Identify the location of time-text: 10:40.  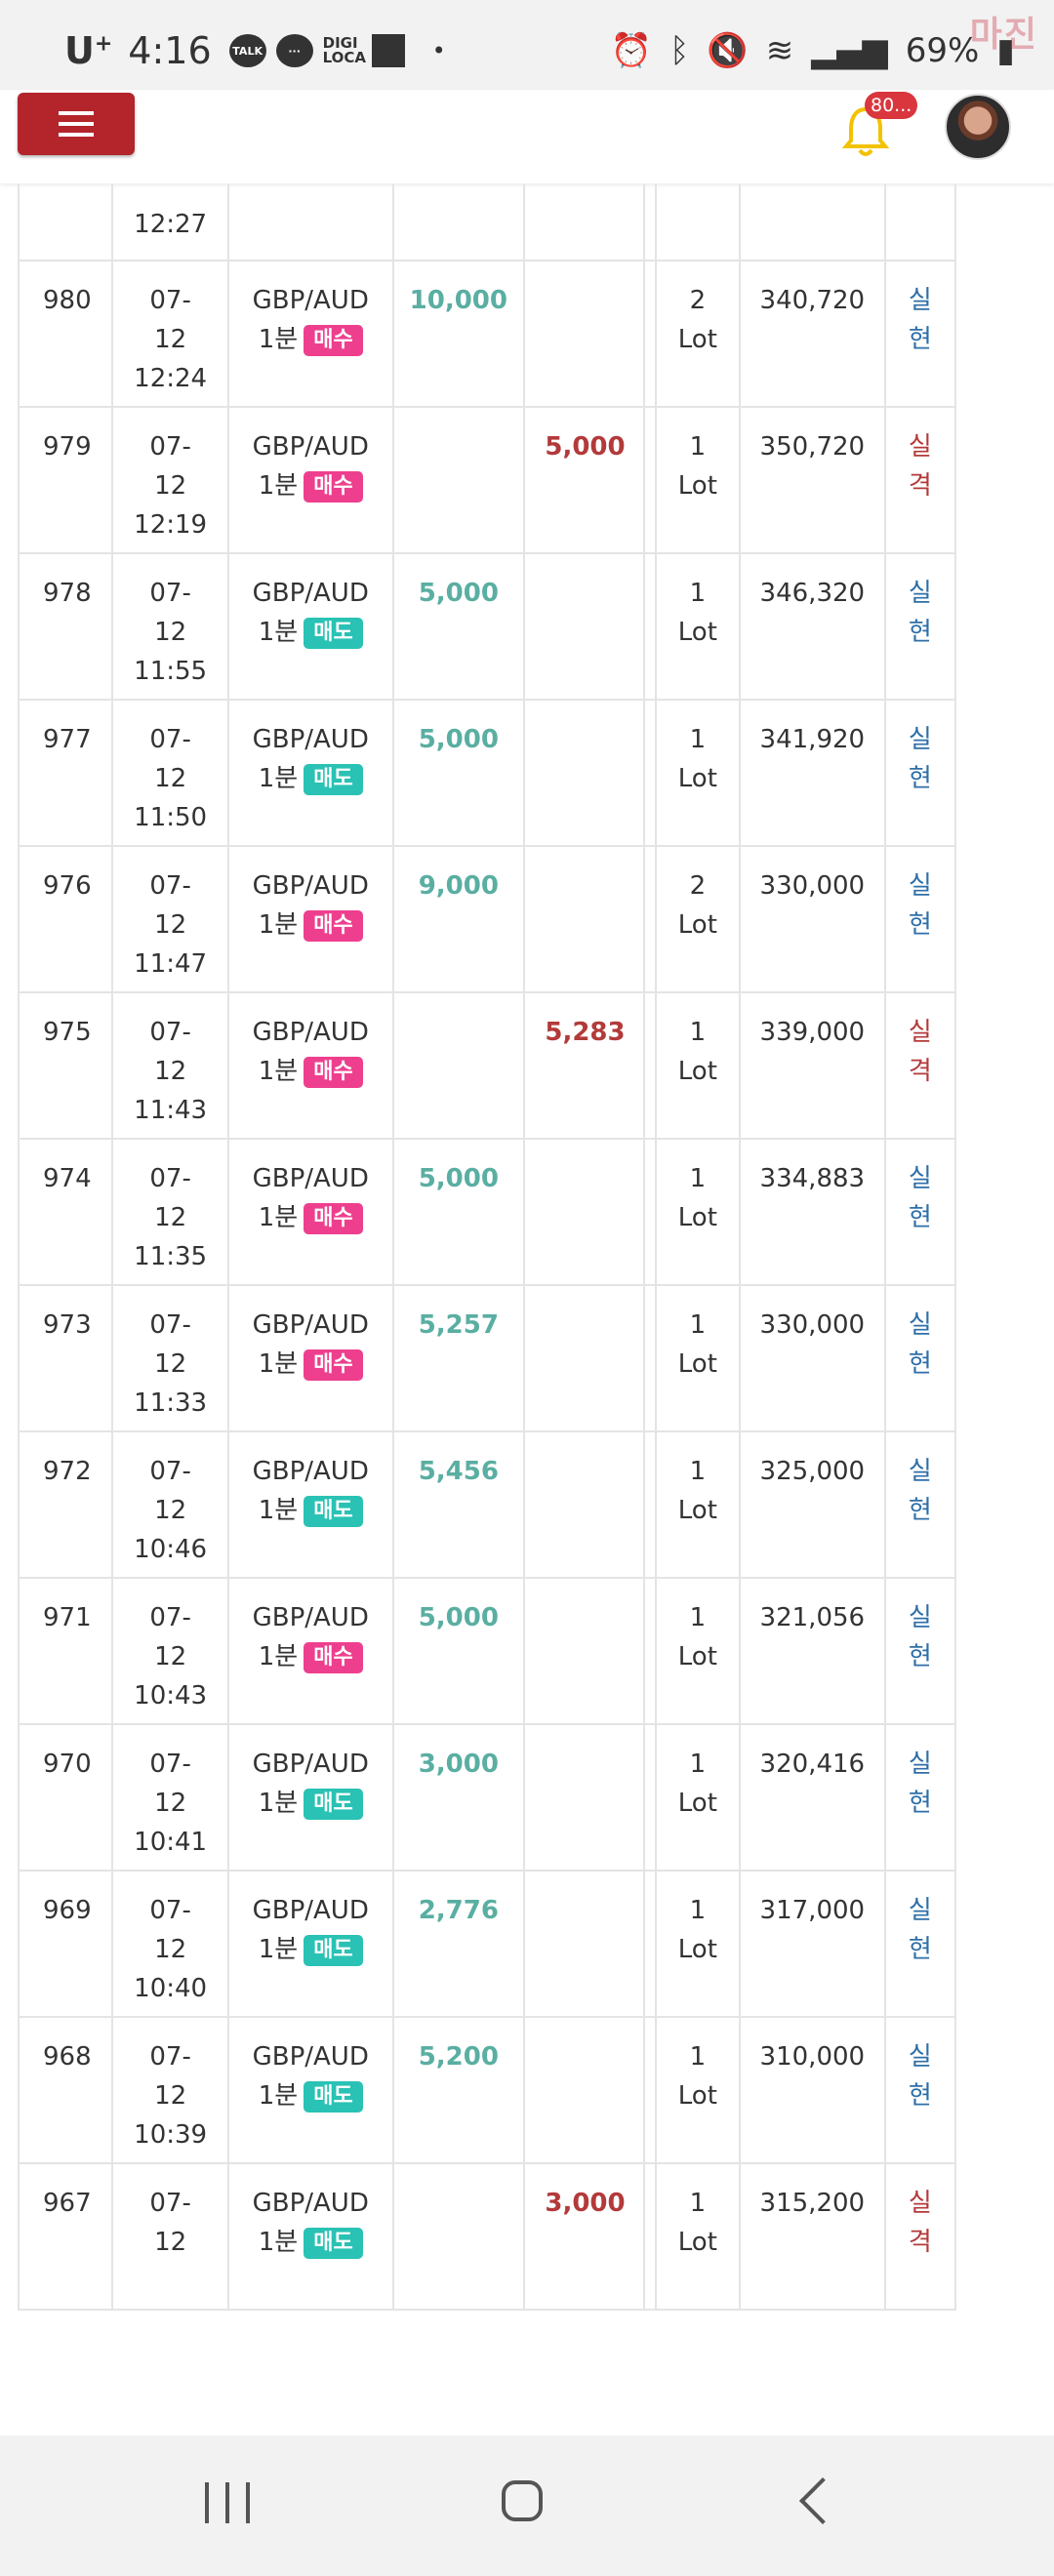
(171, 1988).